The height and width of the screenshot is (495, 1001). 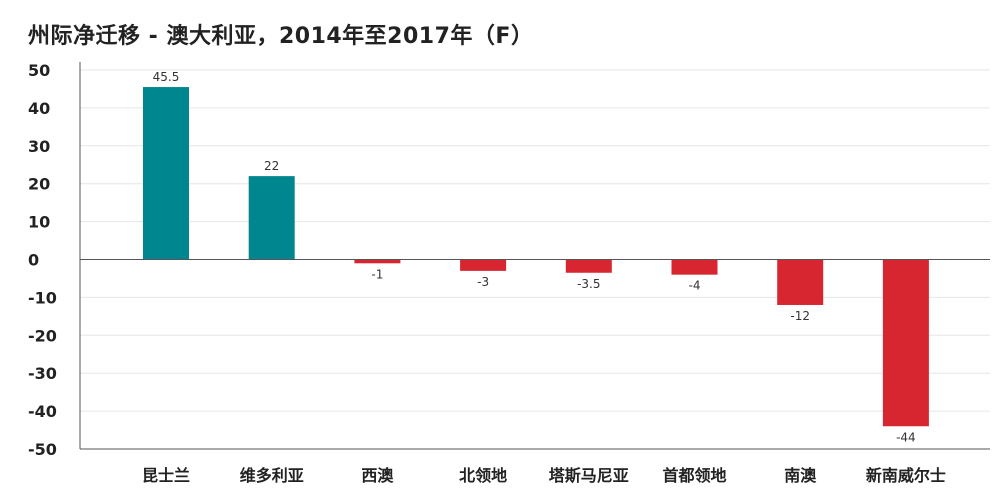 What do you see at coordinates (166, 77) in the screenshot?
I see `data-label: 45.5` at bounding box center [166, 77].